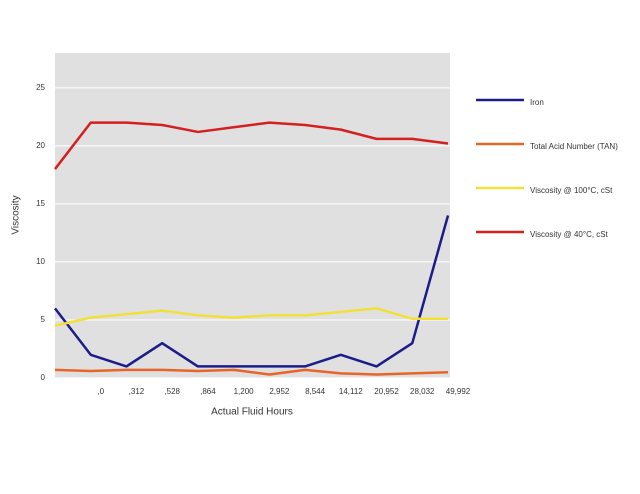  I want to click on x-tick-label: 14,112, so click(351, 391).